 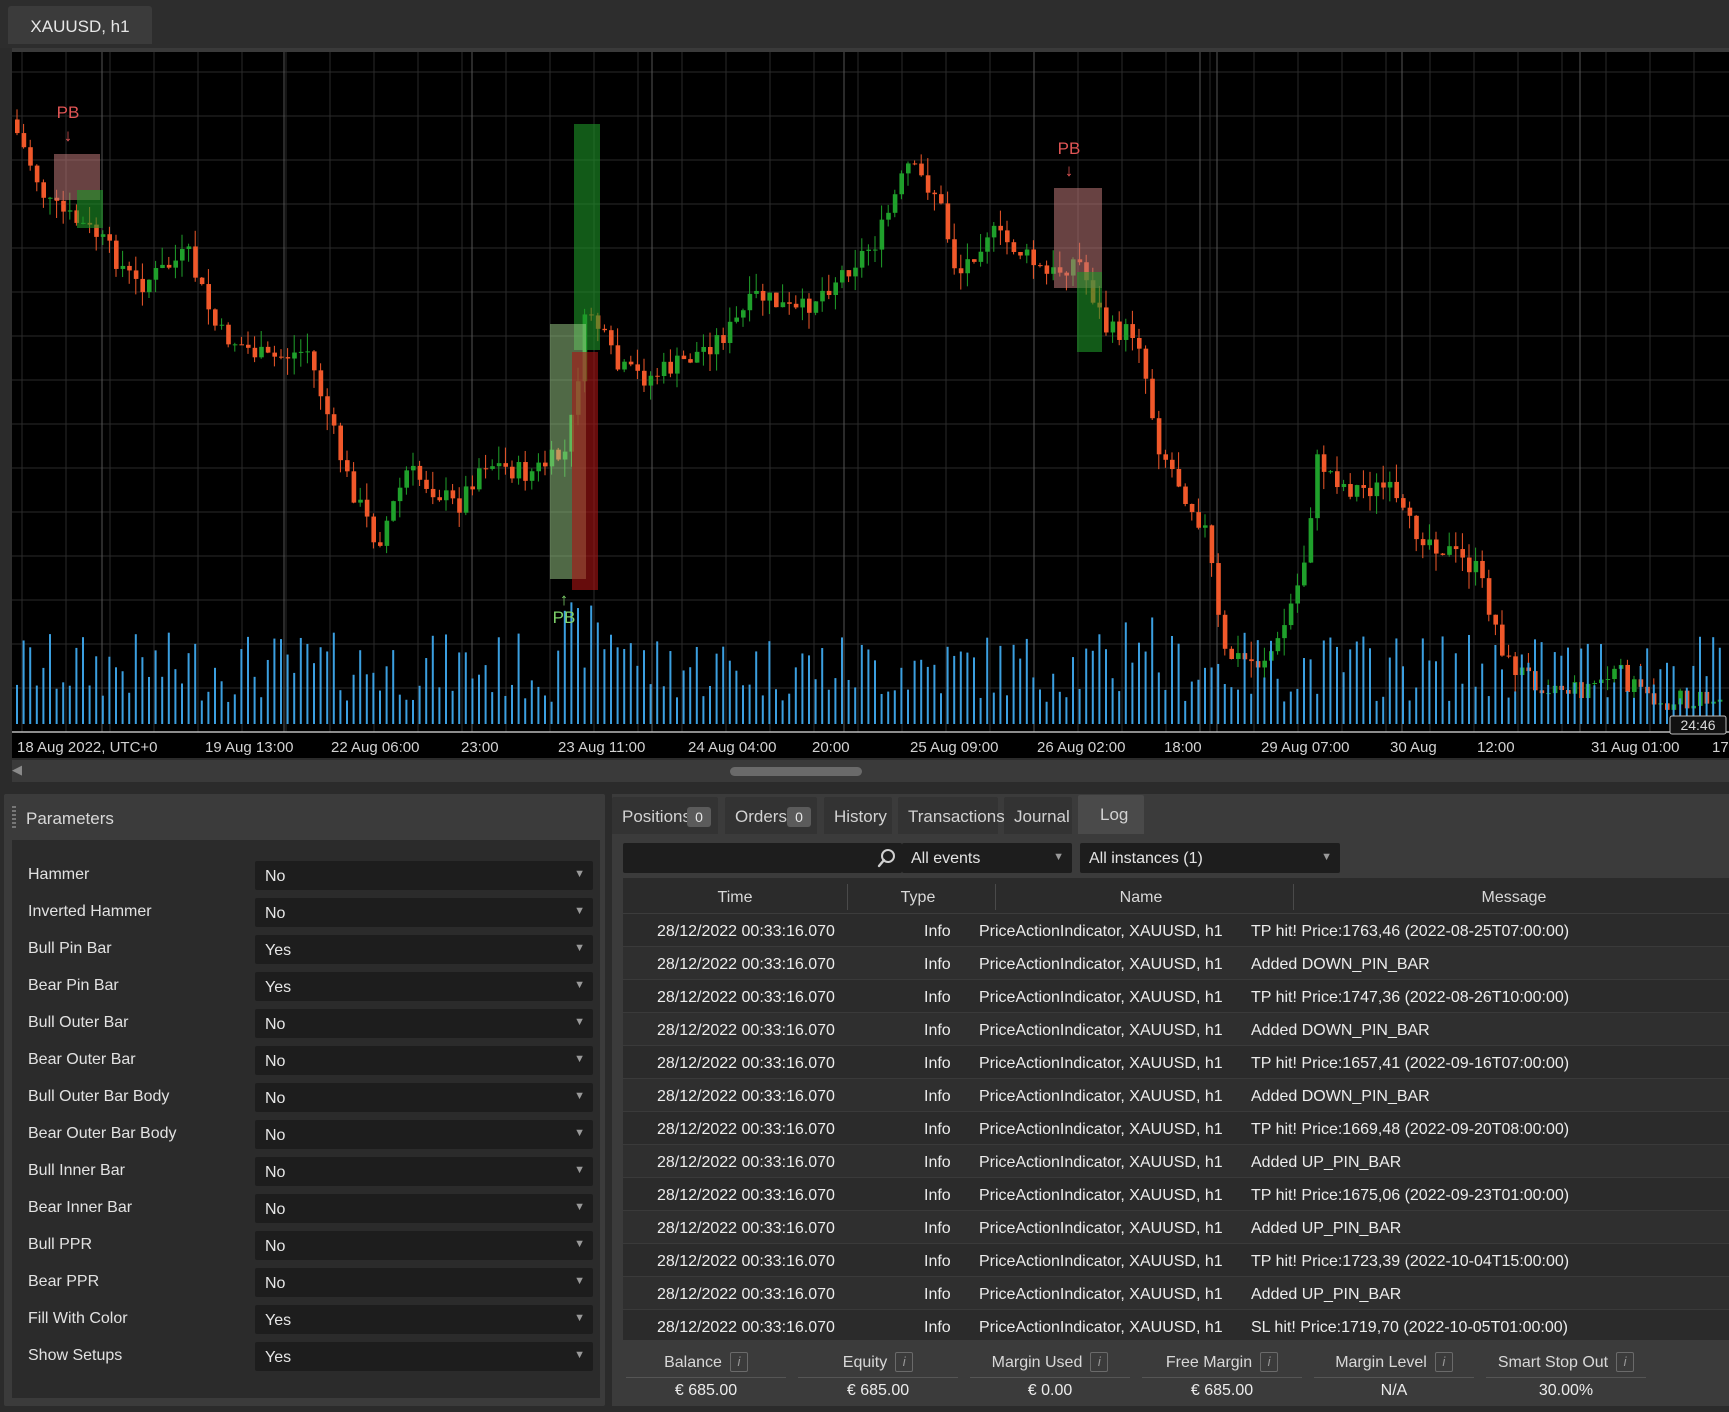 I want to click on events-filter-dropdown: All events ▼, so click(x=987, y=858).